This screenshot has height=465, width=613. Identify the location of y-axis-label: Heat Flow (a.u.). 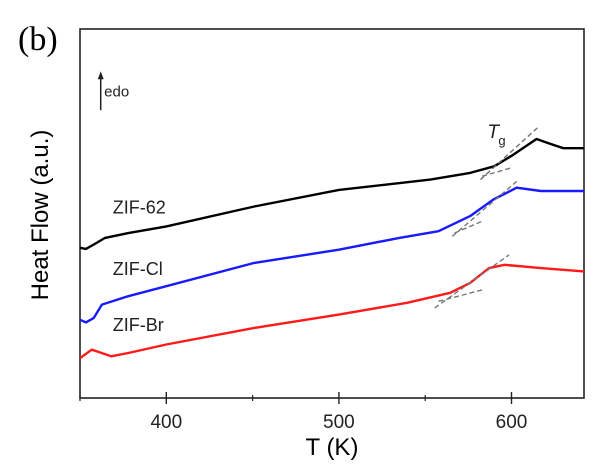
(40, 215).